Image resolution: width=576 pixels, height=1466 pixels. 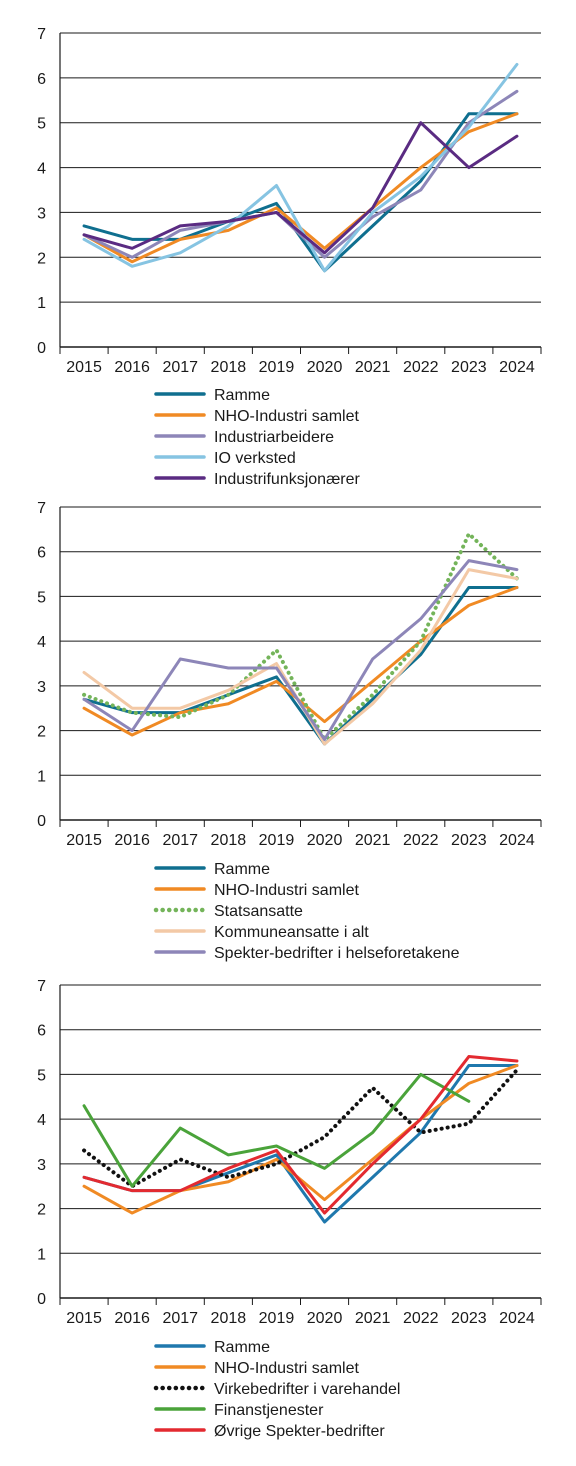 What do you see at coordinates (242, 1347) in the screenshot?
I see `legend-label: Ramme` at bounding box center [242, 1347].